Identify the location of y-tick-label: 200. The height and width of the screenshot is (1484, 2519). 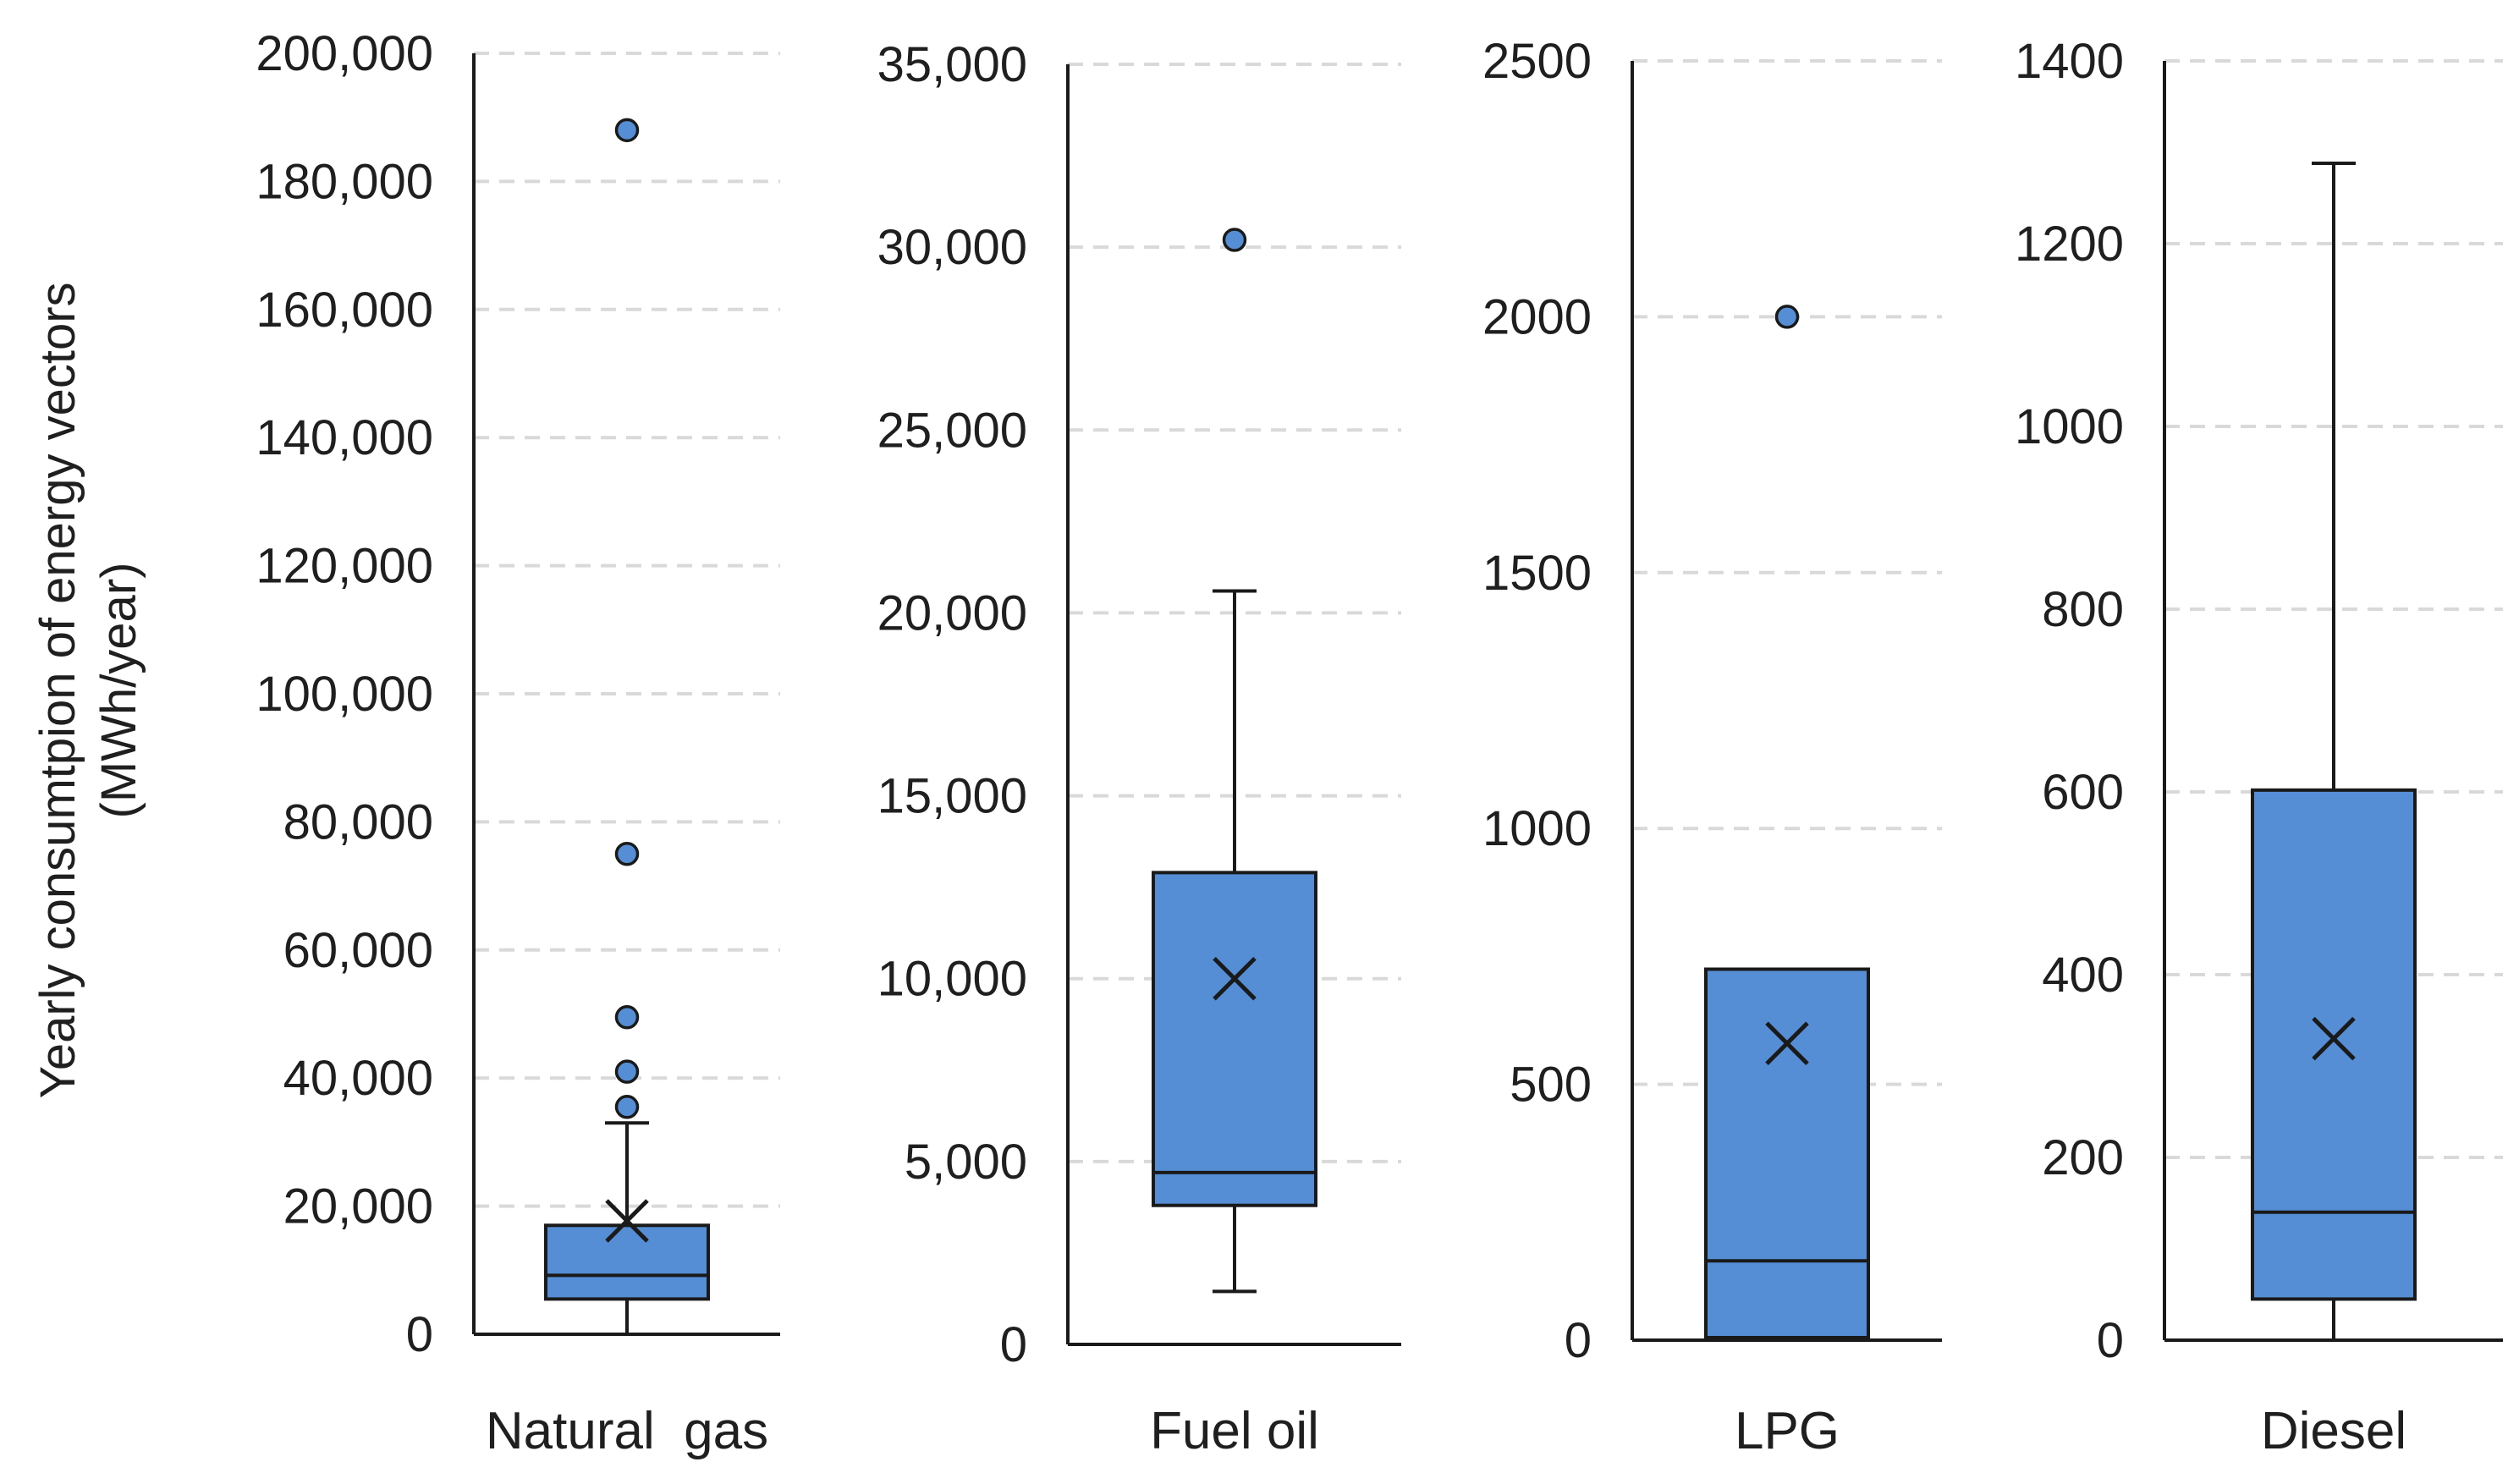
(2083, 1157).